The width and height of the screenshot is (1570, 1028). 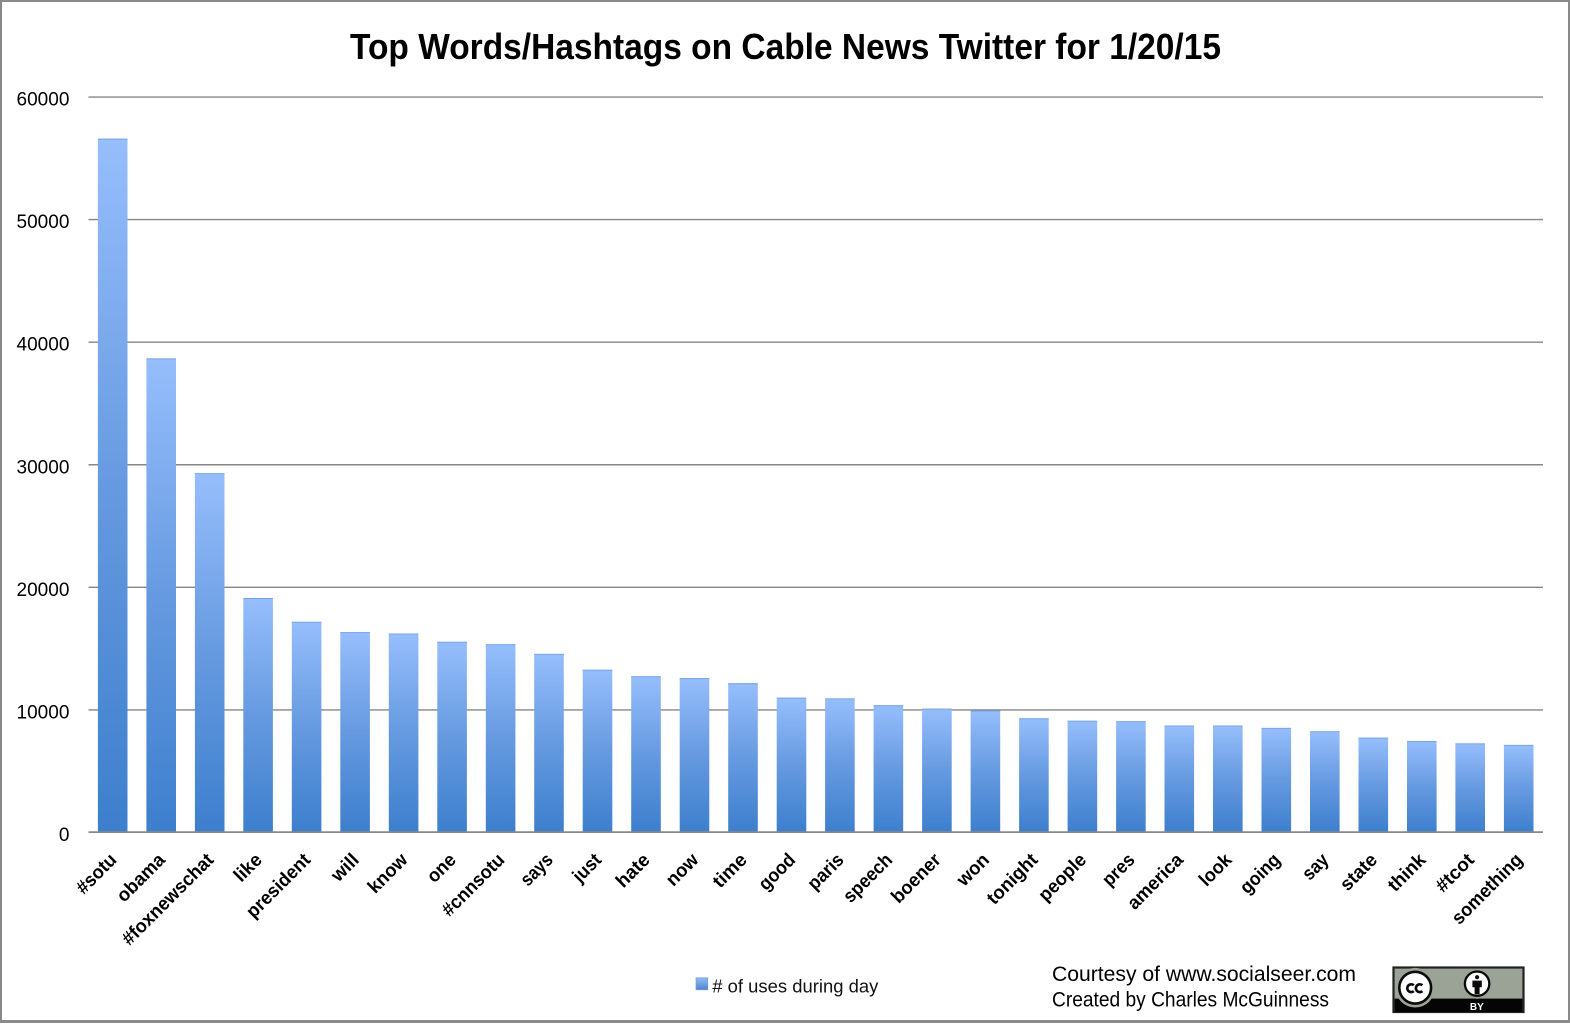 I want to click on svg-text: 60000, so click(x=43, y=100).